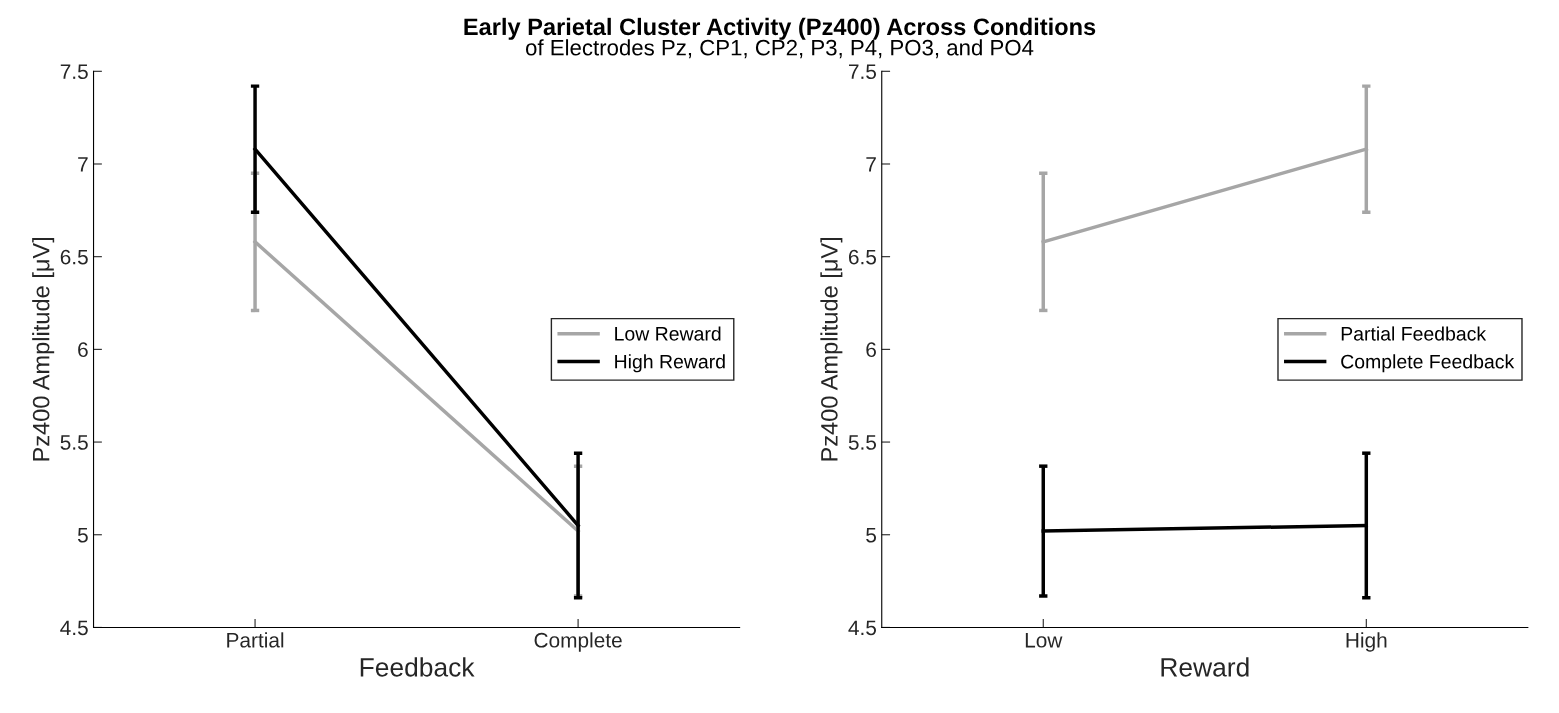 Image resolution: width=1559 pixels, height=713 pixels. Describe the element at coordinates (1414, 333) in the screenshot. I see `legend-label: Partial Feedback` at that location.